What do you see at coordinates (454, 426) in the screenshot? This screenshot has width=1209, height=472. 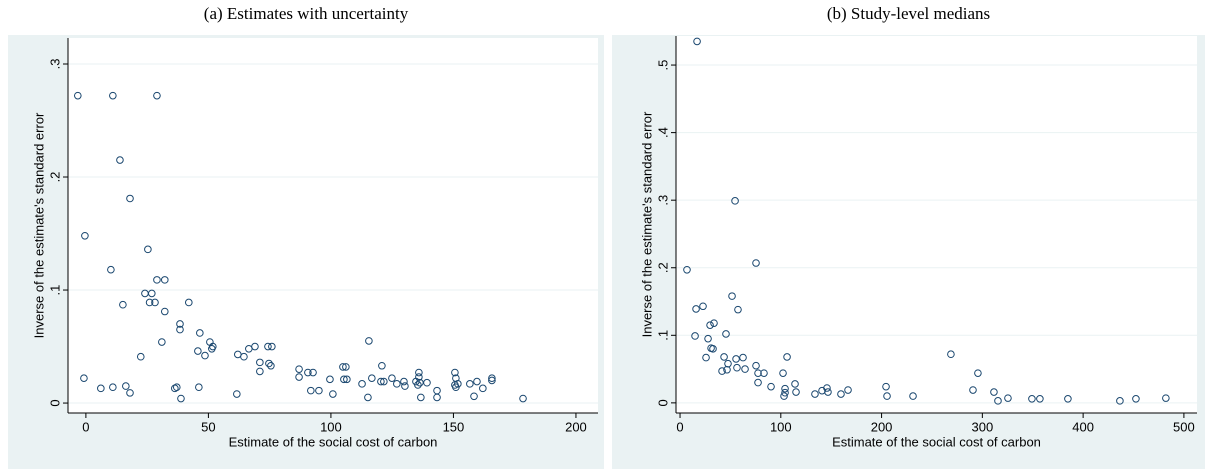 I see `x-tick-label: 150` at bounding box center [454, 426].